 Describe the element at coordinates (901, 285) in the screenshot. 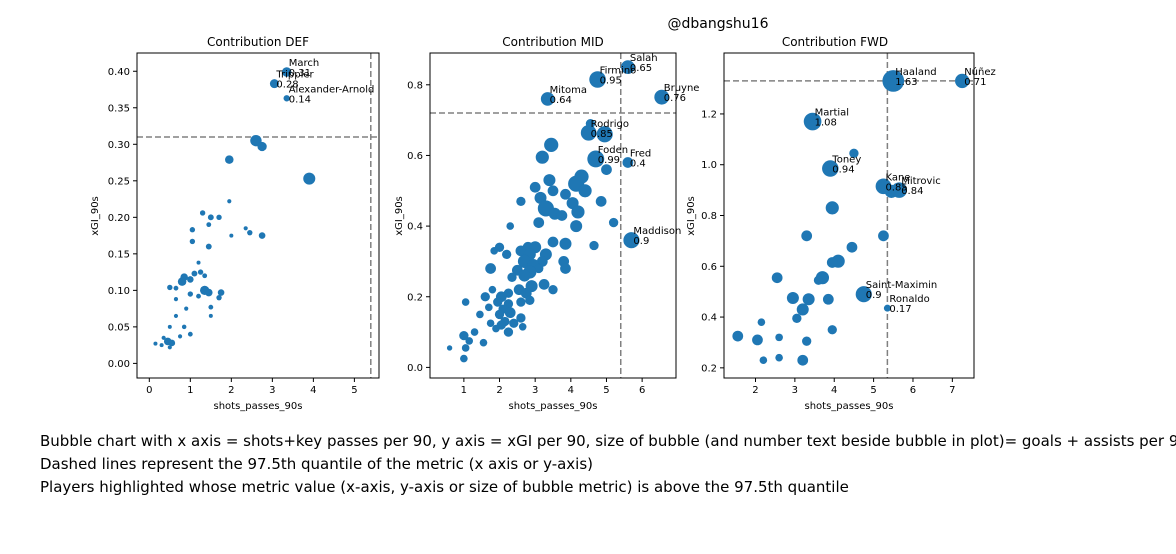

I see `player-name-label: Saint-Maximin` at that location.